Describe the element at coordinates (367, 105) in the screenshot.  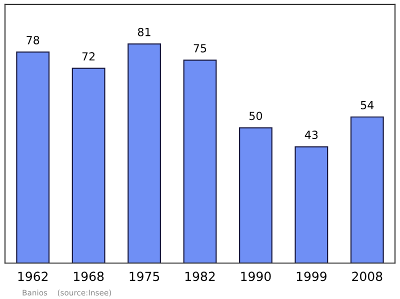
I see `data-label: 54` at that location.